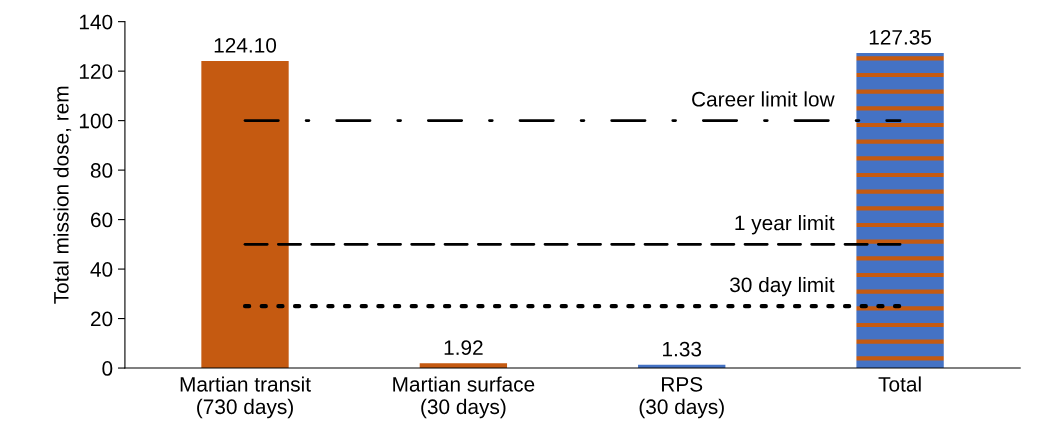  What do you see at coordinates (62, 195) in the screenshot?
I see `y-axis-title: Total mission dose, rem` at bounding box center [62, 195].